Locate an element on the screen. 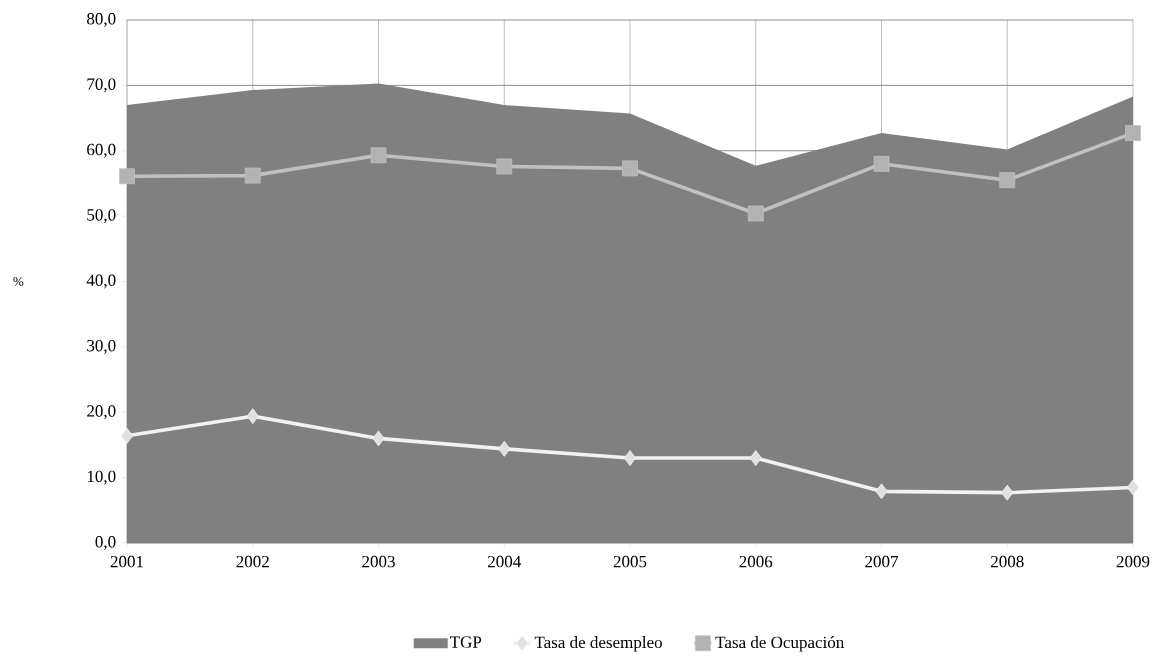 This screenshot has height=671, width=1162. y-tick-label: 10,0 is located at coordinates (101, 477).